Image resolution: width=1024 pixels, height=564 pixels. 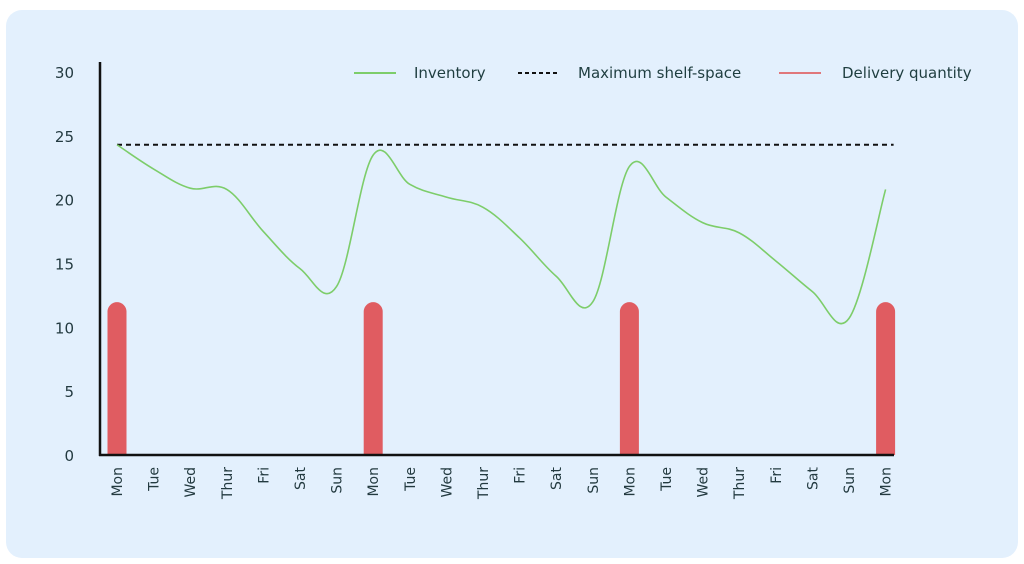 What do you see at coordinates (907, 73) in the screenshot?
I see `legend-delivery-label: Delivery quantity` at bounding box center [907, 73].